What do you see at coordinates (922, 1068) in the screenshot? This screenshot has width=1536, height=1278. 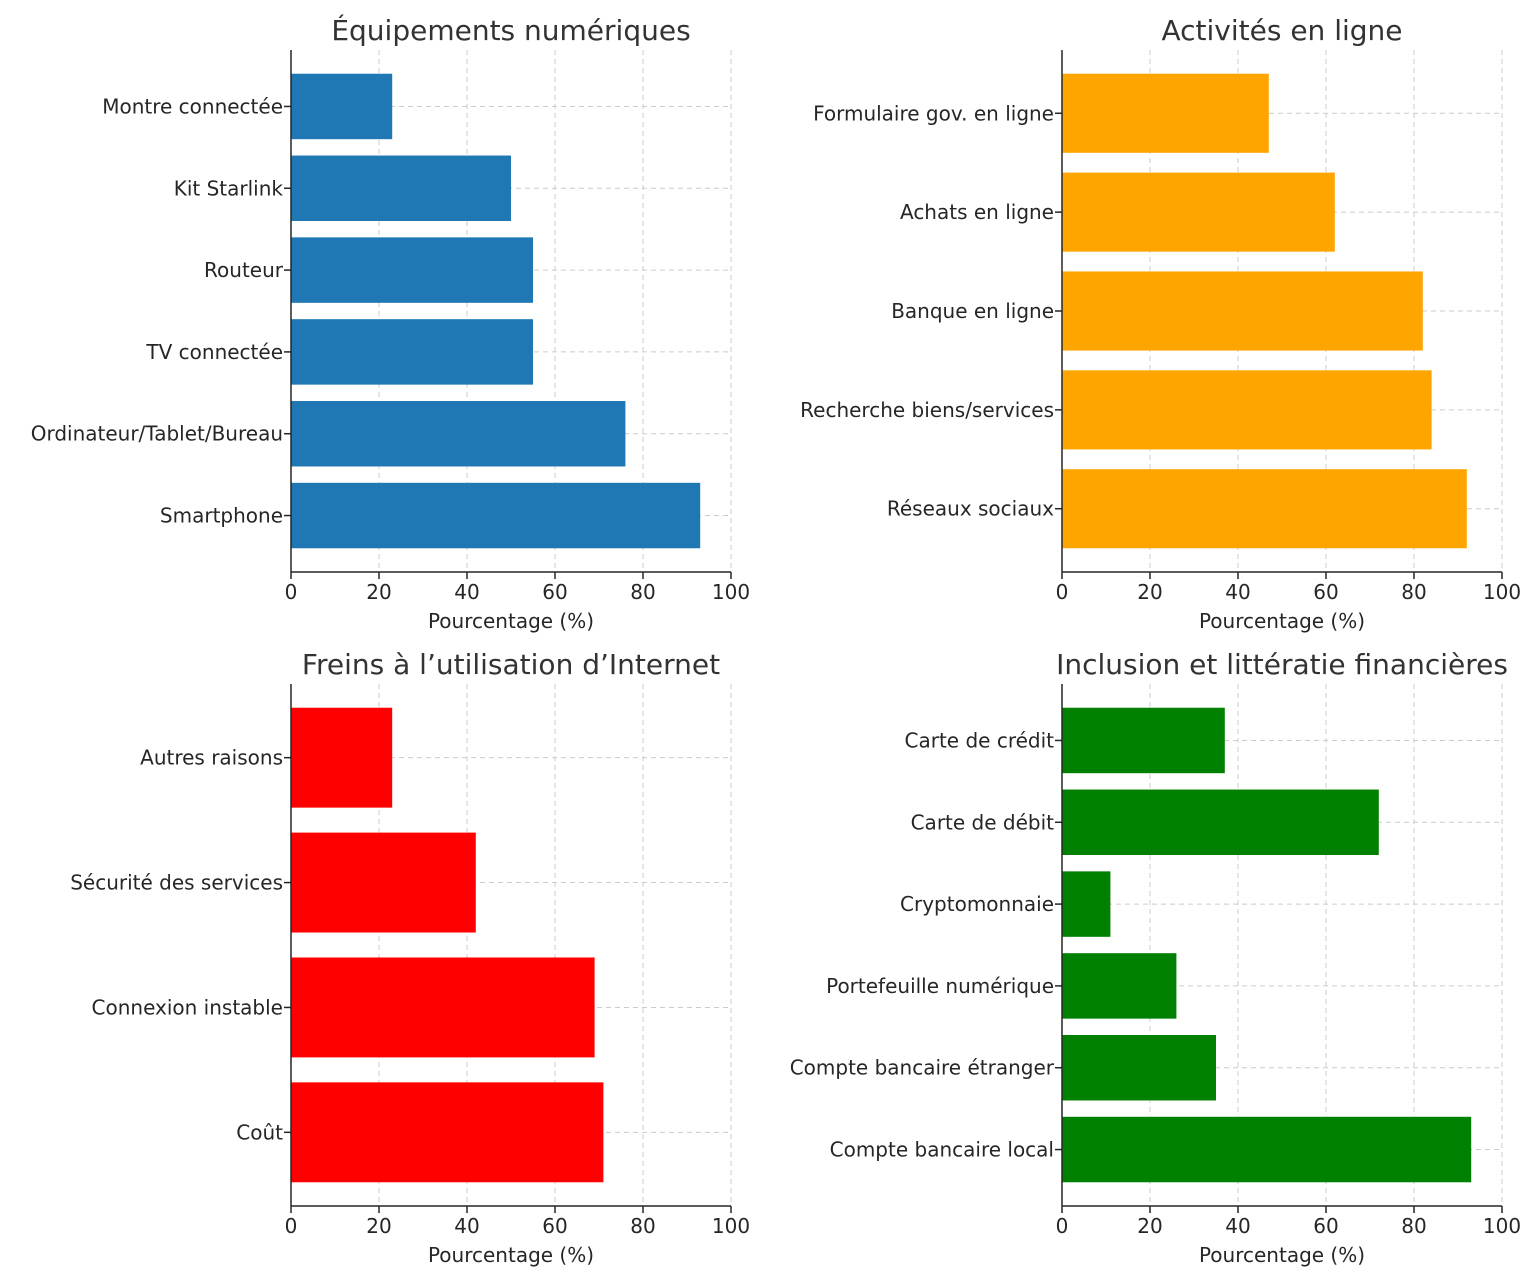 I see `y-tick-label: Compte bancaire étranger` at bounding box center [922, 1068].